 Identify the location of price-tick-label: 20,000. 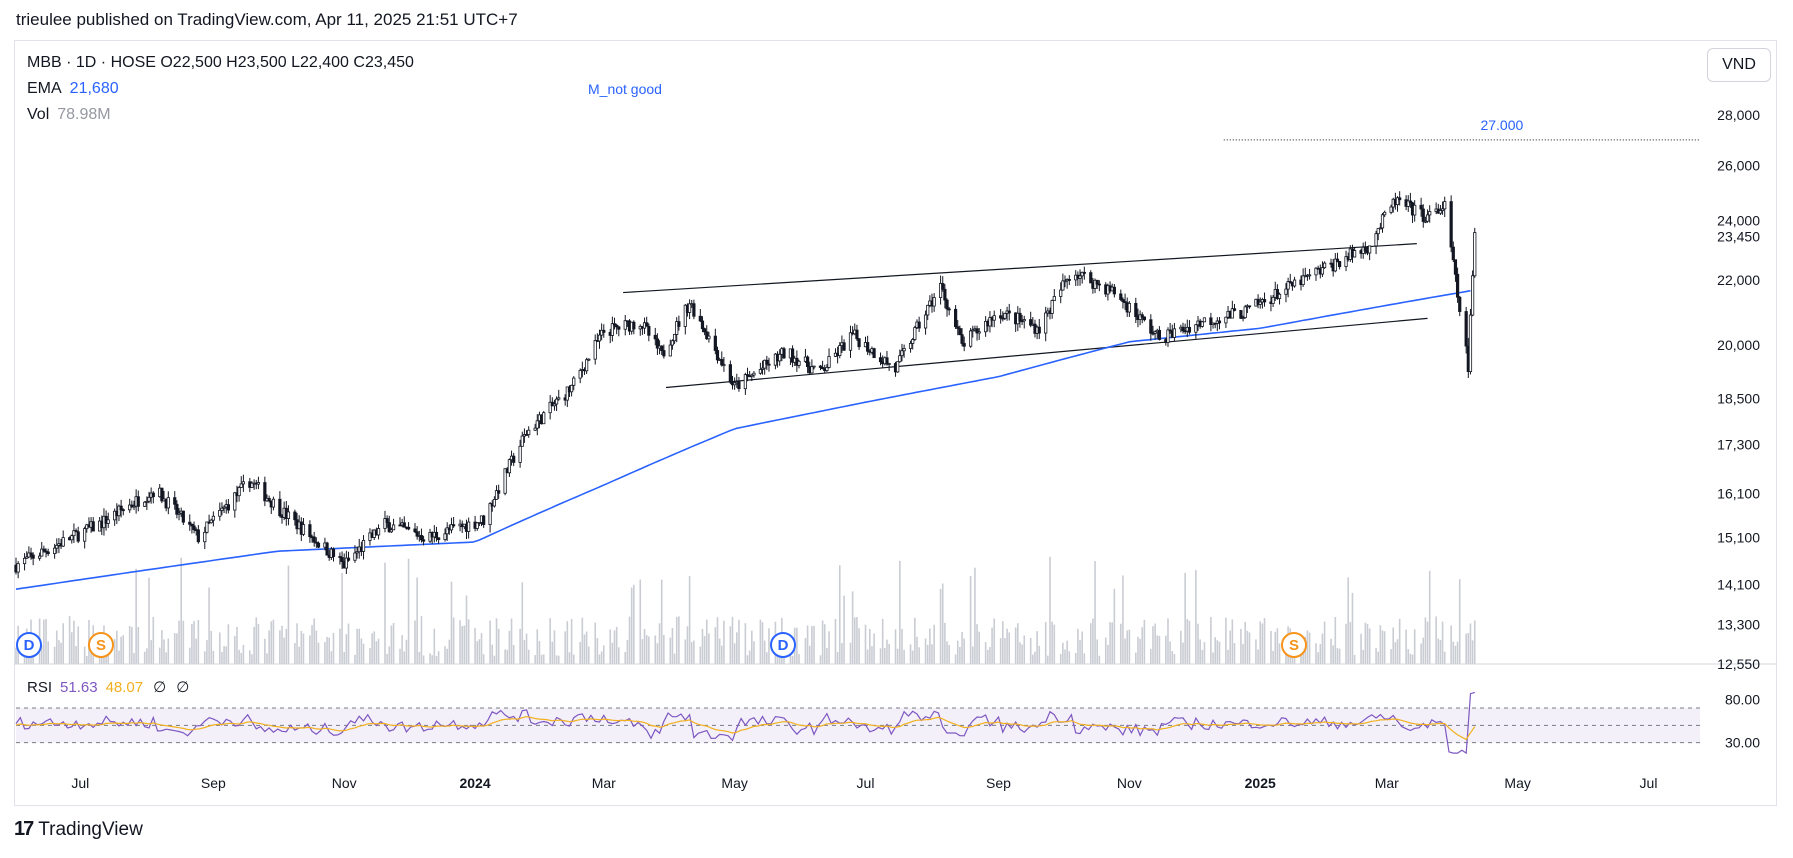
(1738, 345).